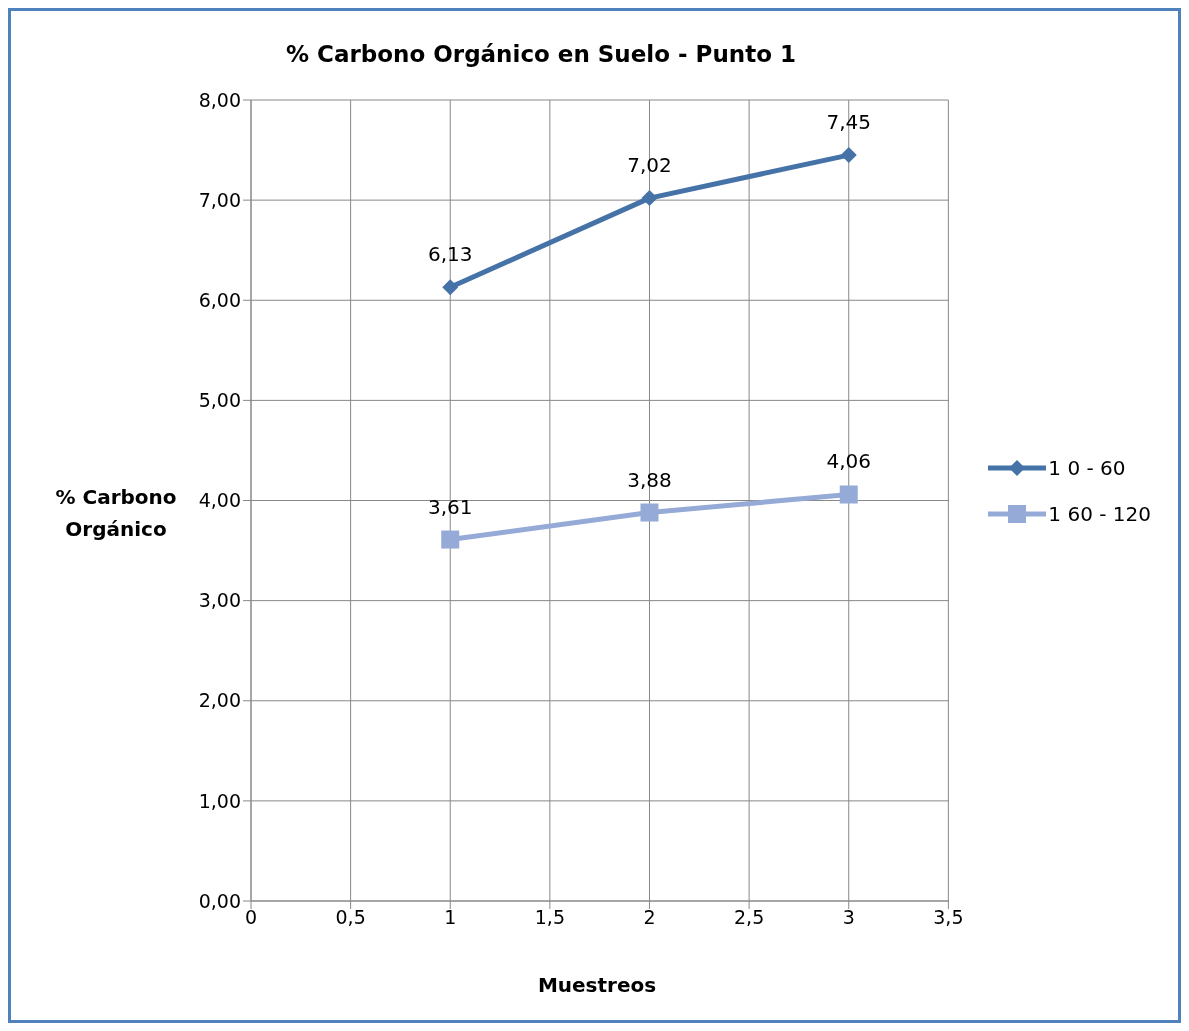 The height and width of the screenshot is (1031, 1189). I want to click on x-tick-label: 0,5, so click(350, 917).